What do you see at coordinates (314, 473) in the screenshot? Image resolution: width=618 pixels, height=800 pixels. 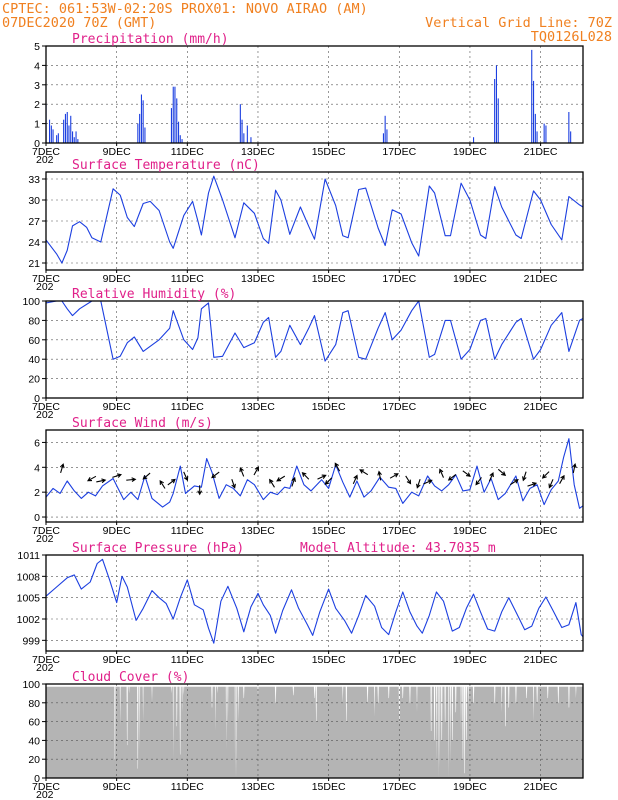 I see `surface-wind-line` at bounding box center [314, 473].